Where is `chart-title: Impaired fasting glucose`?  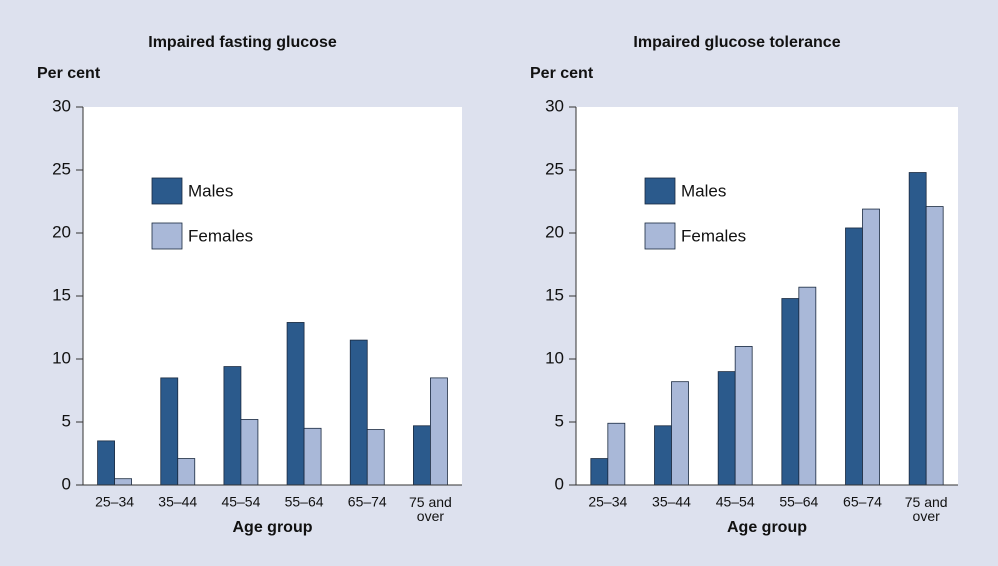 chart-title: Impaired fasting glucose is located at coordinates (242, 42).